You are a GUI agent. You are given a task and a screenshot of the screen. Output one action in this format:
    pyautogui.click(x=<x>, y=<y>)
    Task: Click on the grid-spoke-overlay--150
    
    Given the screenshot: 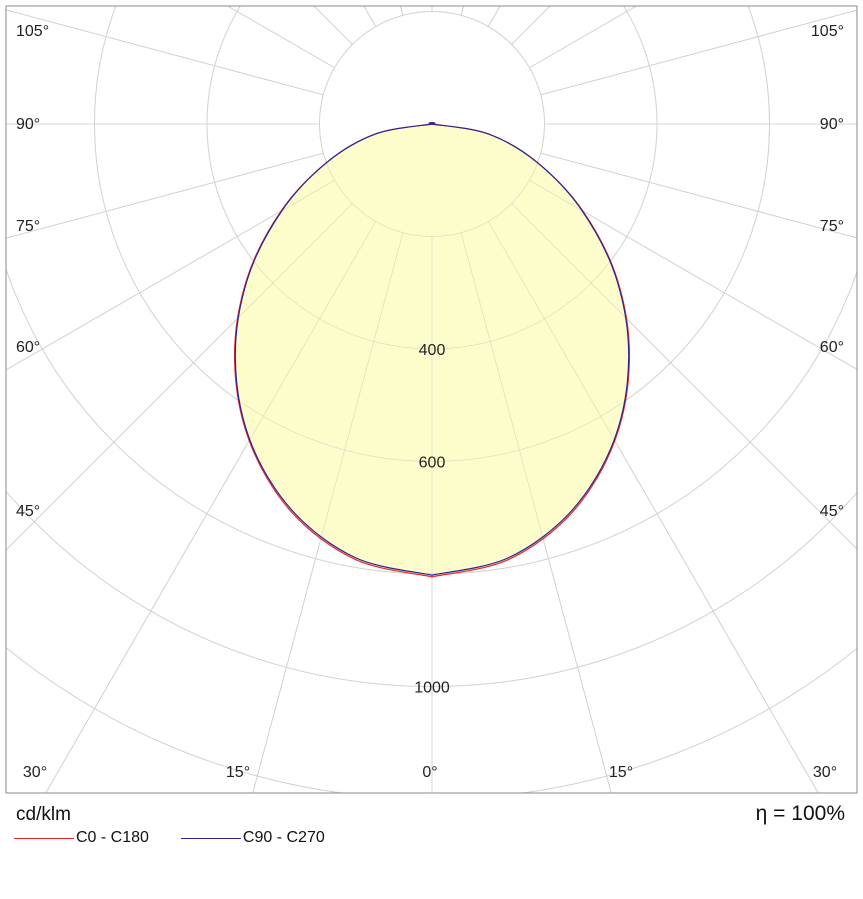 What is the action you would take?
    pyautogui.click(x=370, y=16)
    